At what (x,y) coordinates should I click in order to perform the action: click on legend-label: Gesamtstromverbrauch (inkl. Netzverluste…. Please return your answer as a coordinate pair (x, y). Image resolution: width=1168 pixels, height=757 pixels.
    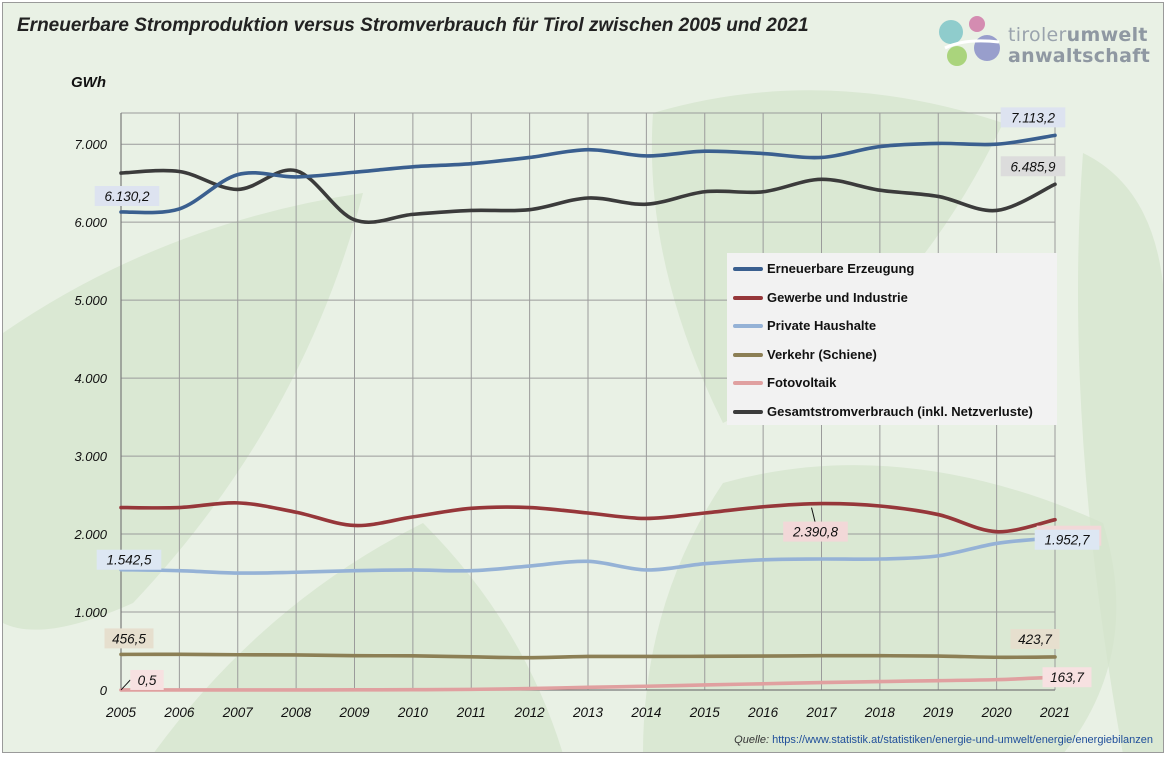
    Looking at the image, I should click on (900, 411).